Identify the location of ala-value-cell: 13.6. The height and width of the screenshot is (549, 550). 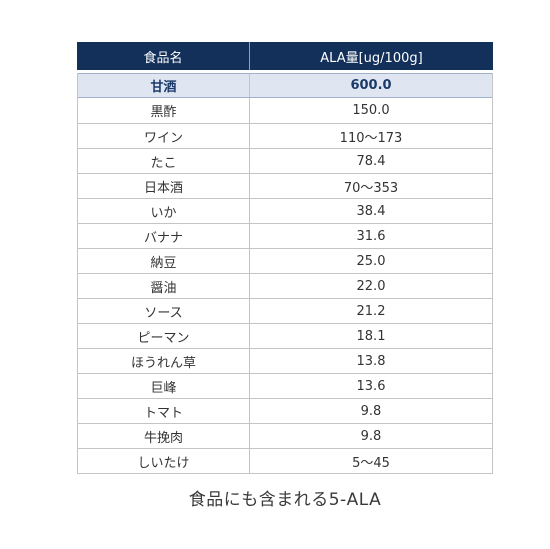
(371, 386).